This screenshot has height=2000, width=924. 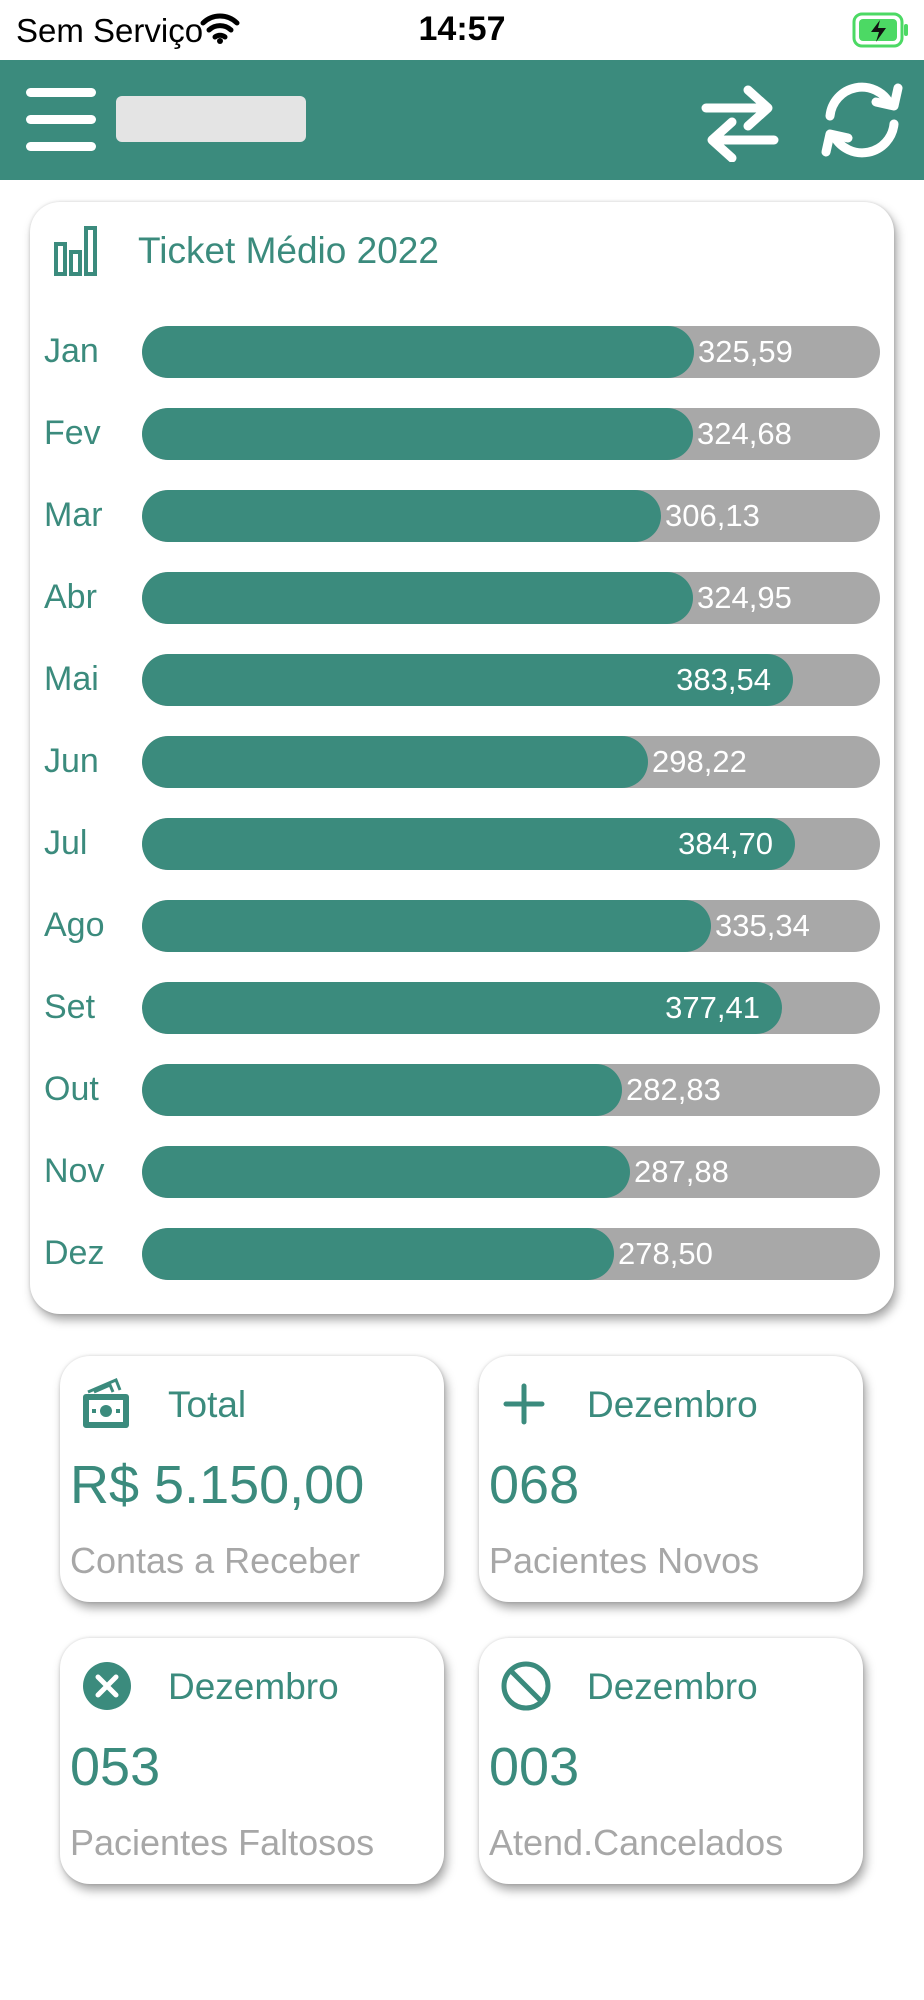 I want to click on status-bar: Sem Serviço 14:57, so click(x=462, y=30).